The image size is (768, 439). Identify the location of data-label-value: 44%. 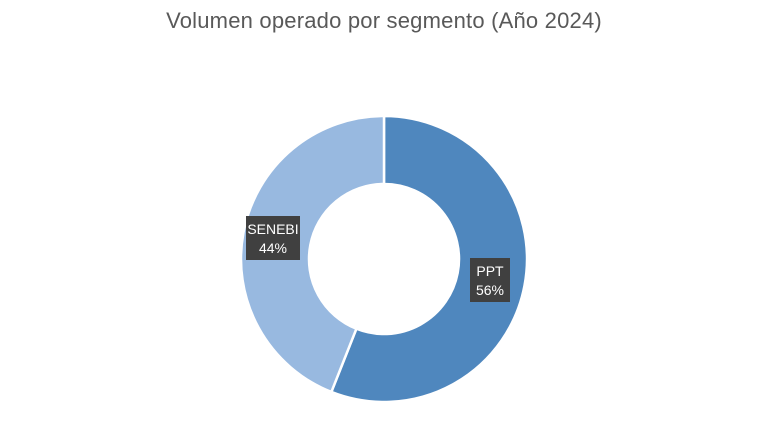
(273, 248).